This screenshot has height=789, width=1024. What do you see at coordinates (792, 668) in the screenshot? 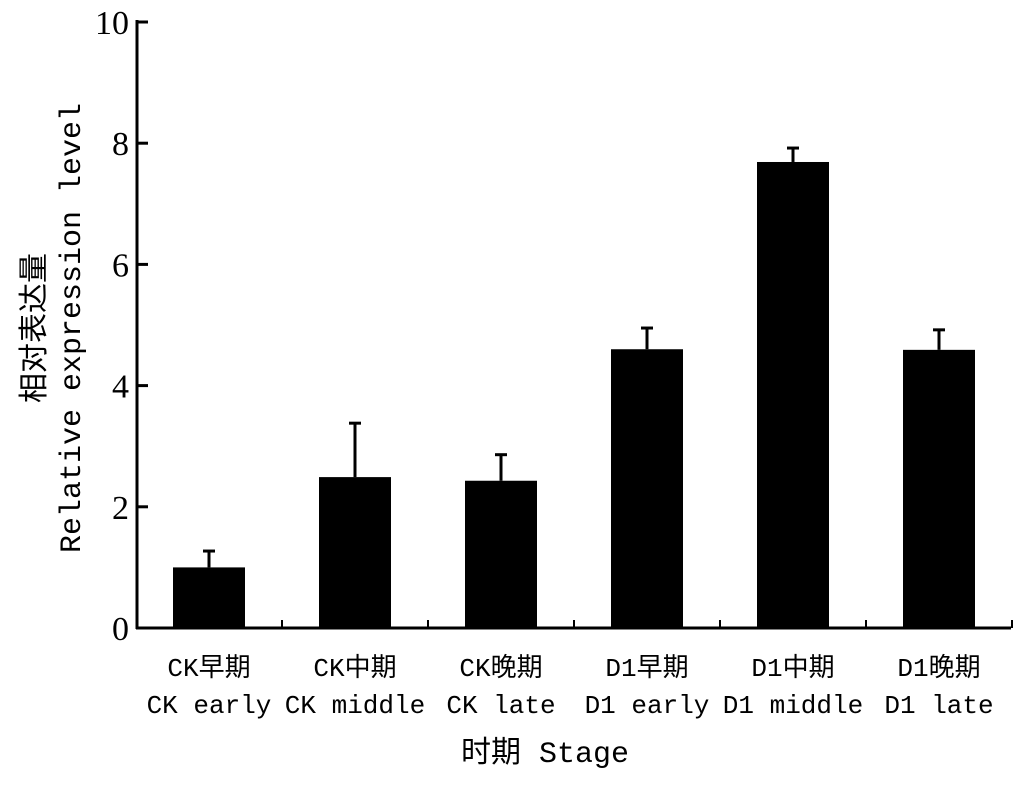
I see `x-tick-label-zh: D1中期` at bounding box center [792, 668].